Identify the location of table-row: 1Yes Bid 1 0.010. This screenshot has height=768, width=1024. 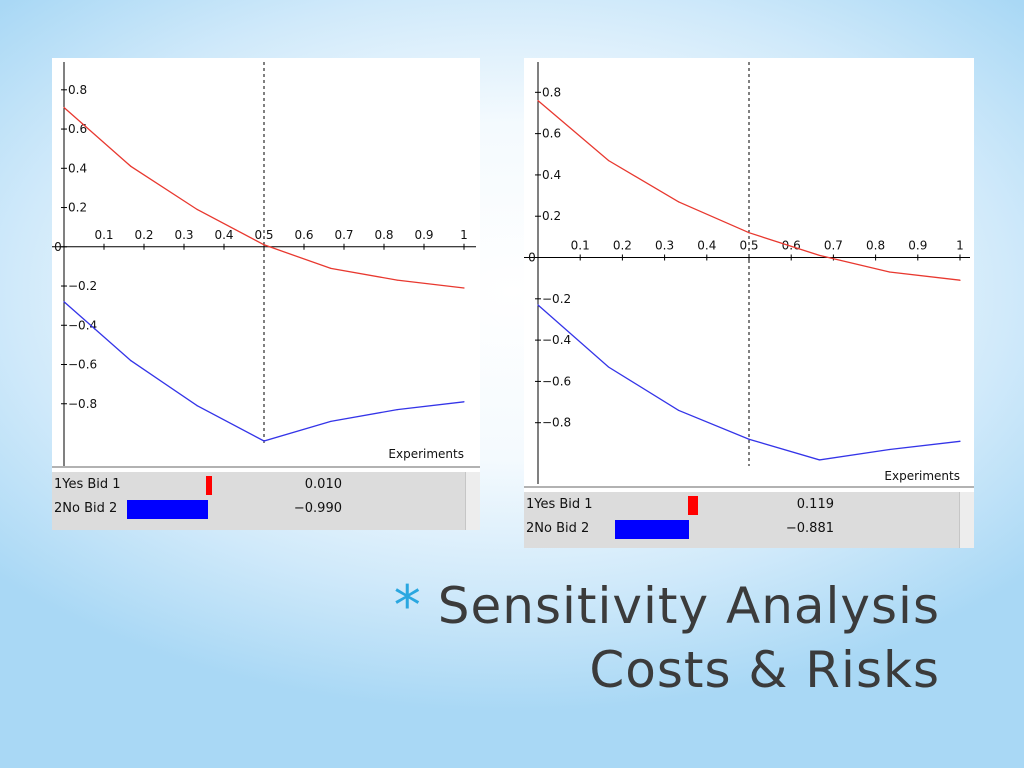
(252, 485).